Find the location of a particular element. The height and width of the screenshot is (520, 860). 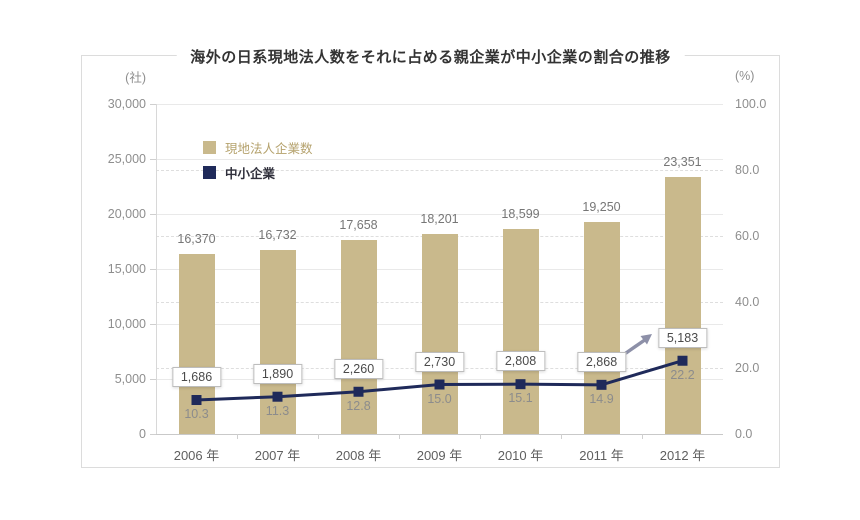

right-ytick-label: 0.0 is located at coordinates (744, 434).